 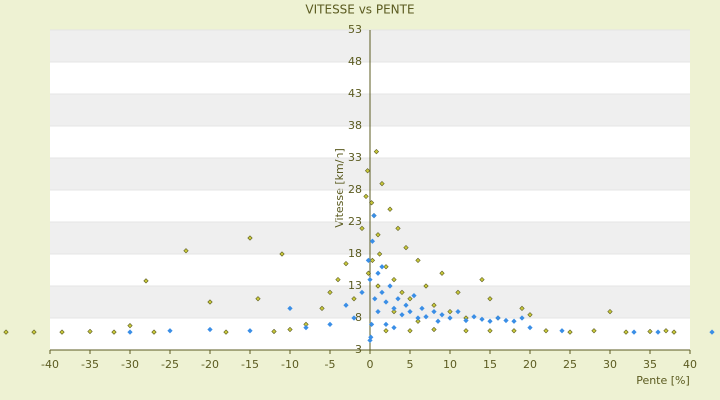 I want to click on x-tick-label: -5, so click(x=330, y=364).